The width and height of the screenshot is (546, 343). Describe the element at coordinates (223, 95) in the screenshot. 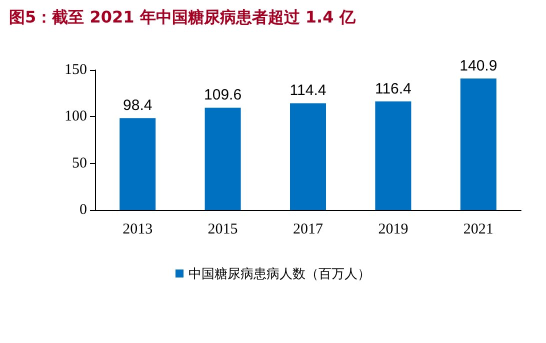

I see `data-label: 109.6` at that location.